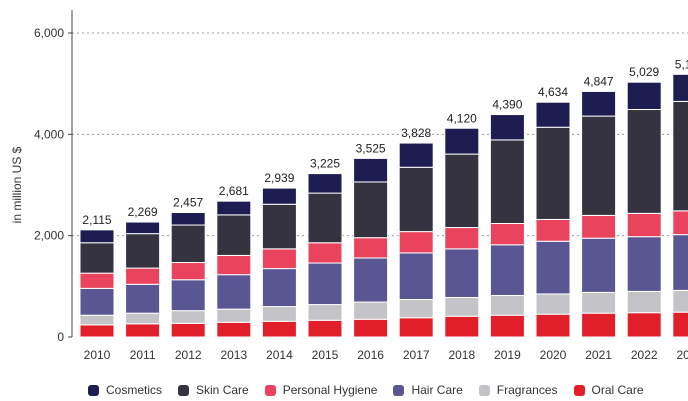 Image resolution: width=688 pixels, height=401 pixels. What do you see at coordinates (617, 390) in the screenshot?
I see `legend-label: Oral Care` at bounding box center [617, 390].